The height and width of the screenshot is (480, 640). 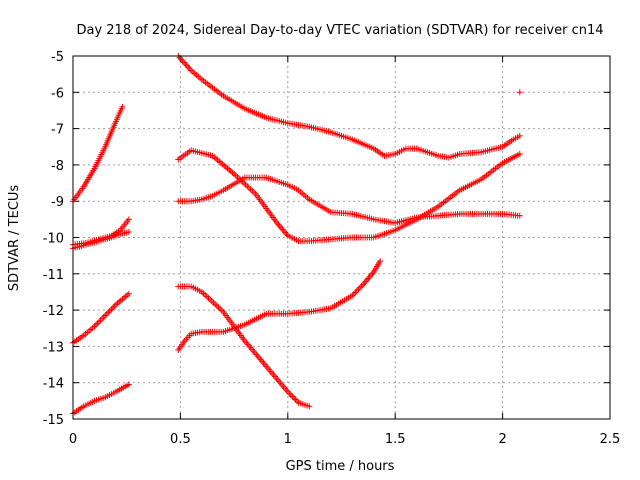 What do you see at coordinates (57, 130) in the screenshot?
I see `y-tick-label: -7` at bounding box center [57, 130].